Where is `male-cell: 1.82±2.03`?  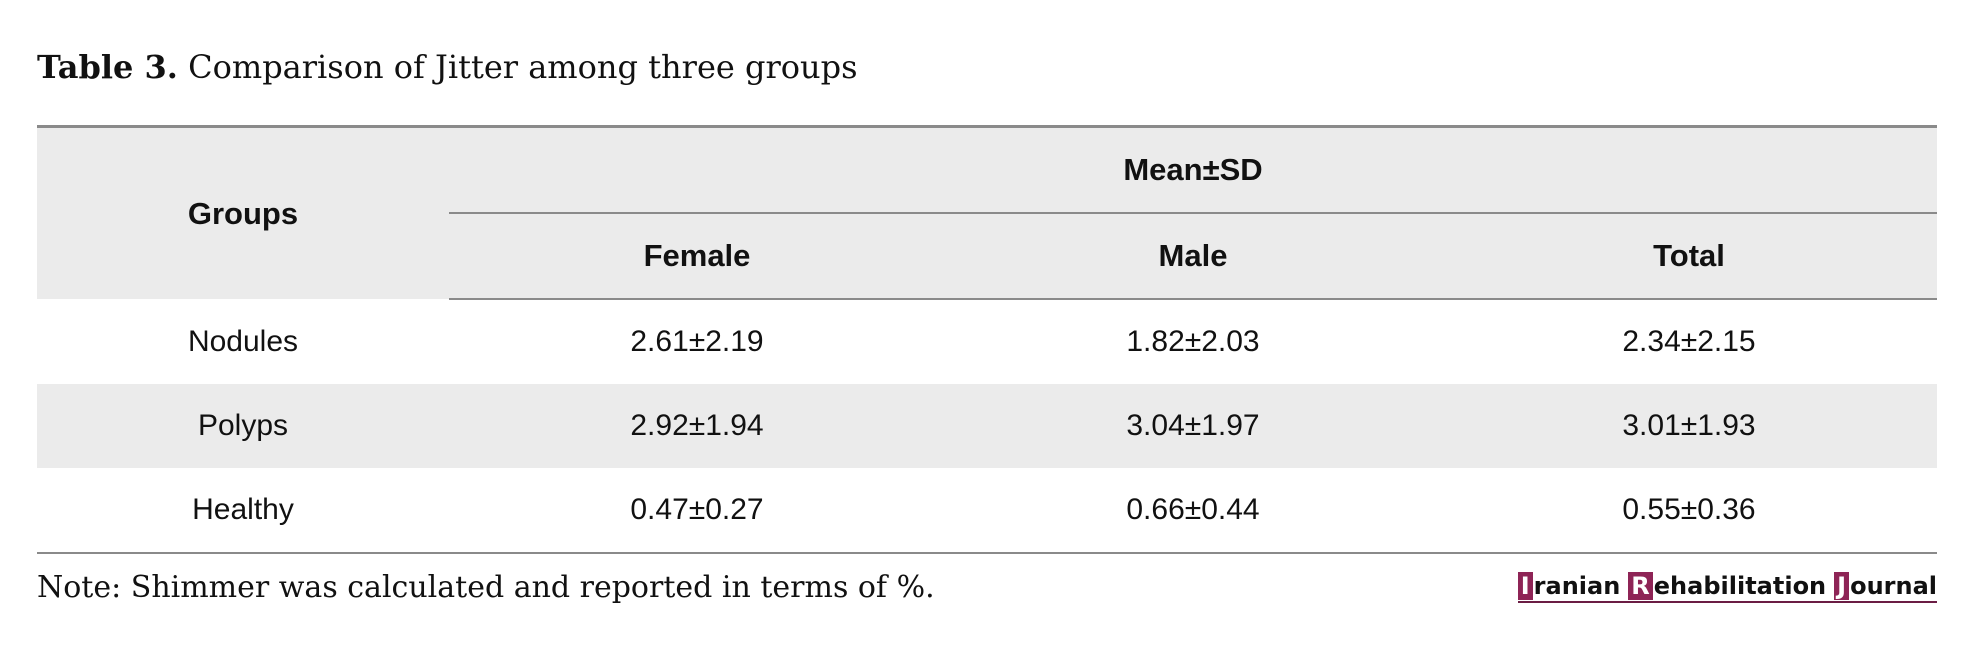 male-cell: 1.82±2.03 is located at coordinates (1193, 341).